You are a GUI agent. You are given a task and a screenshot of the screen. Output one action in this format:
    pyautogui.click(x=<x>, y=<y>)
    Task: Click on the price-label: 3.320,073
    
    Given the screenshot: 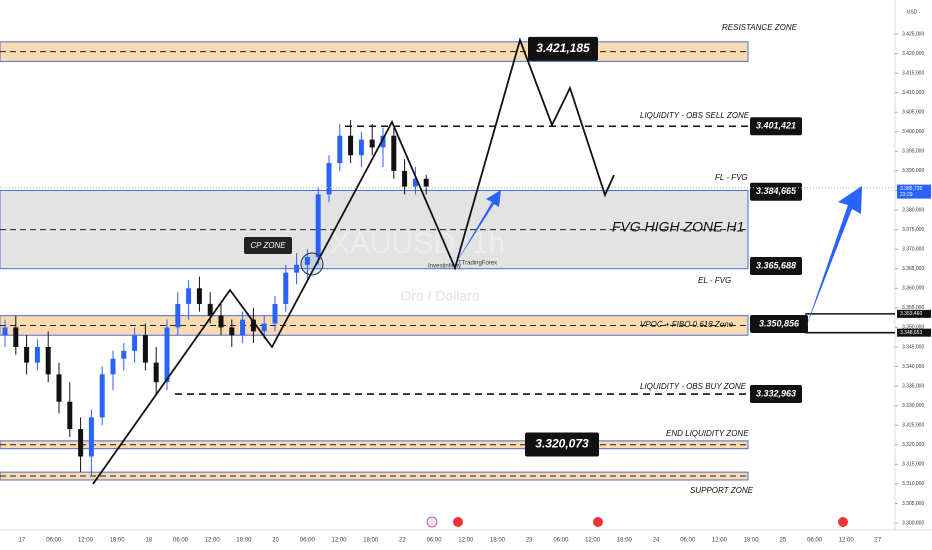 What is the action you would take?
    pyautogui.click(x=562, y=444)
    